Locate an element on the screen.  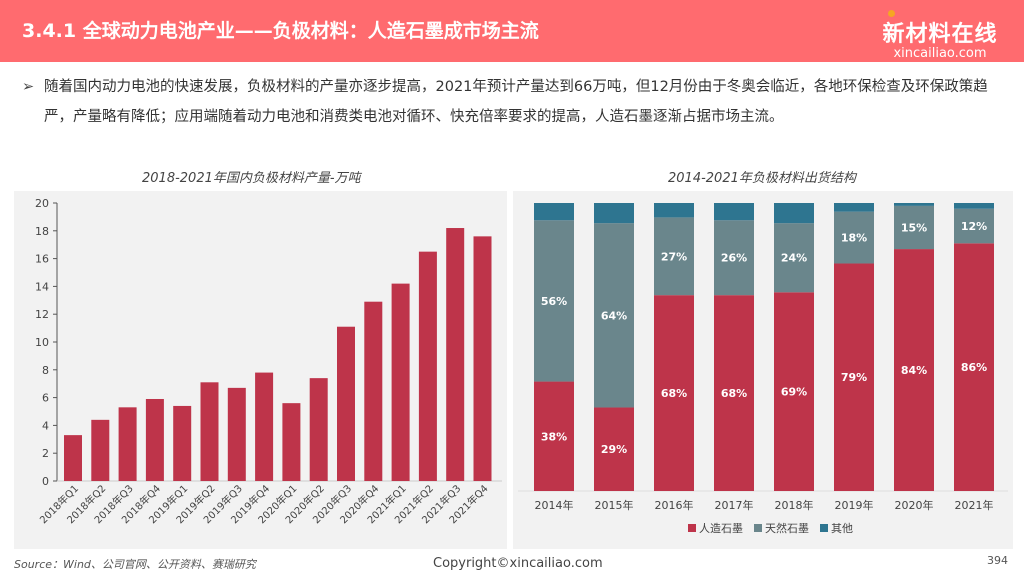
data-label: 84% is located at coordinates (914, 370).